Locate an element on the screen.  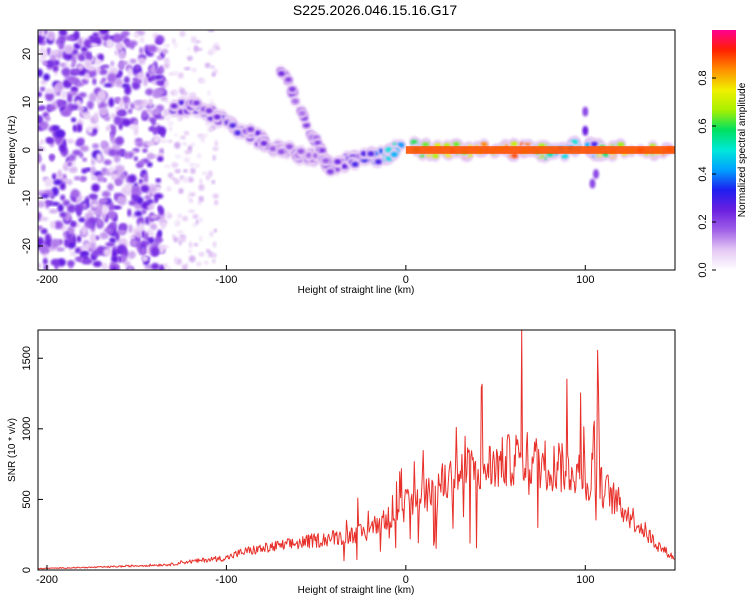
y-tick-label: 20 is located at coordinates (27, 54).